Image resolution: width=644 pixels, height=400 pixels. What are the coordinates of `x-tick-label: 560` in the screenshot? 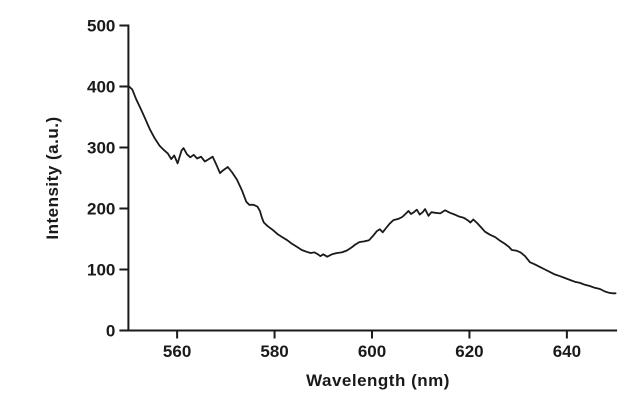 It's located at (177, 351).